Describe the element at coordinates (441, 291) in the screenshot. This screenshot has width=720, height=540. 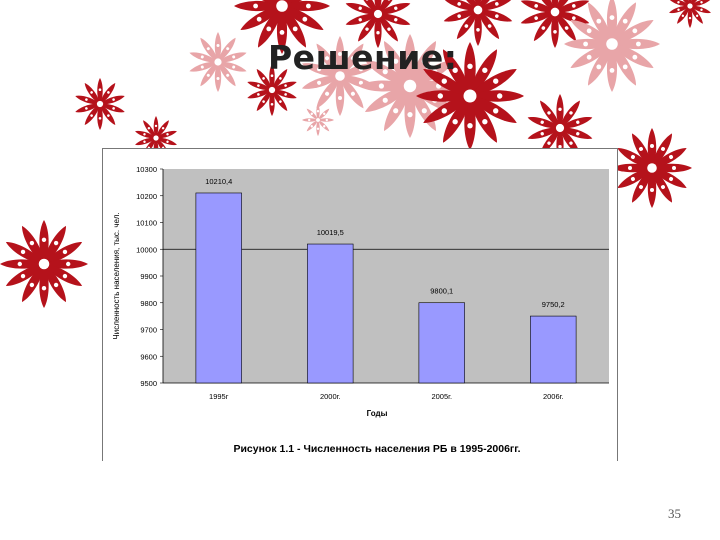
I see `bar-data-label: 9800,1` at that location.